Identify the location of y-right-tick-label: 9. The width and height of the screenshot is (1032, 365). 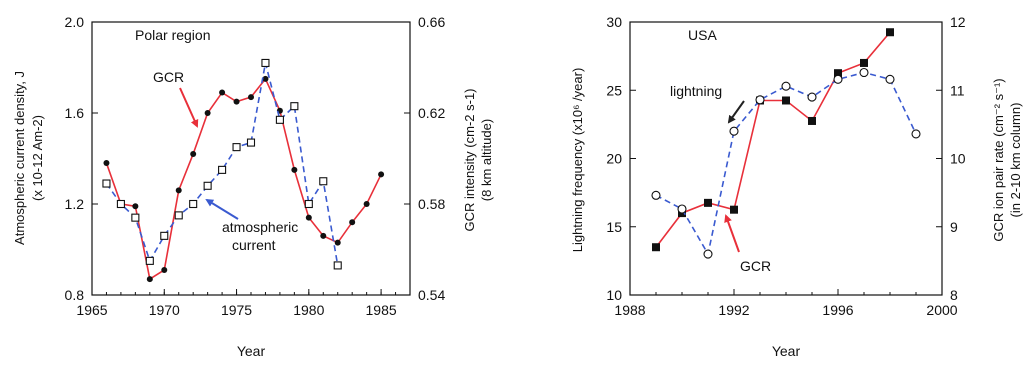
(954, 227).